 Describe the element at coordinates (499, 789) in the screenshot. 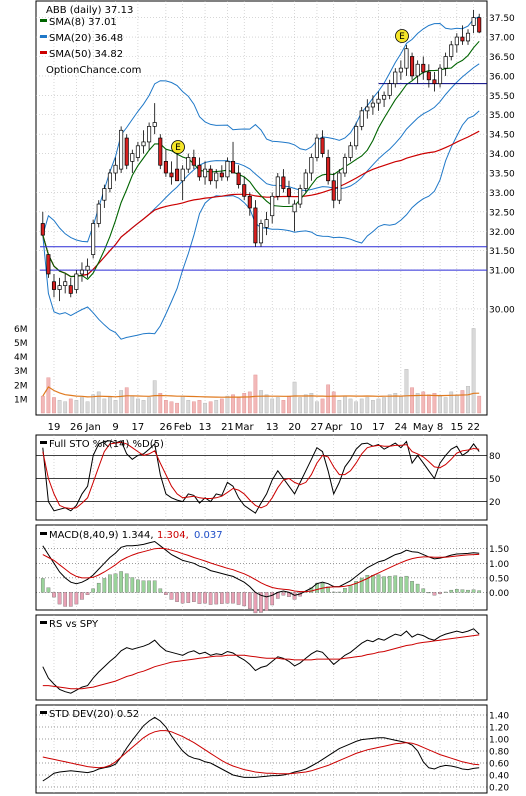

I see `stddev-tick-label: 0.20` at that location.